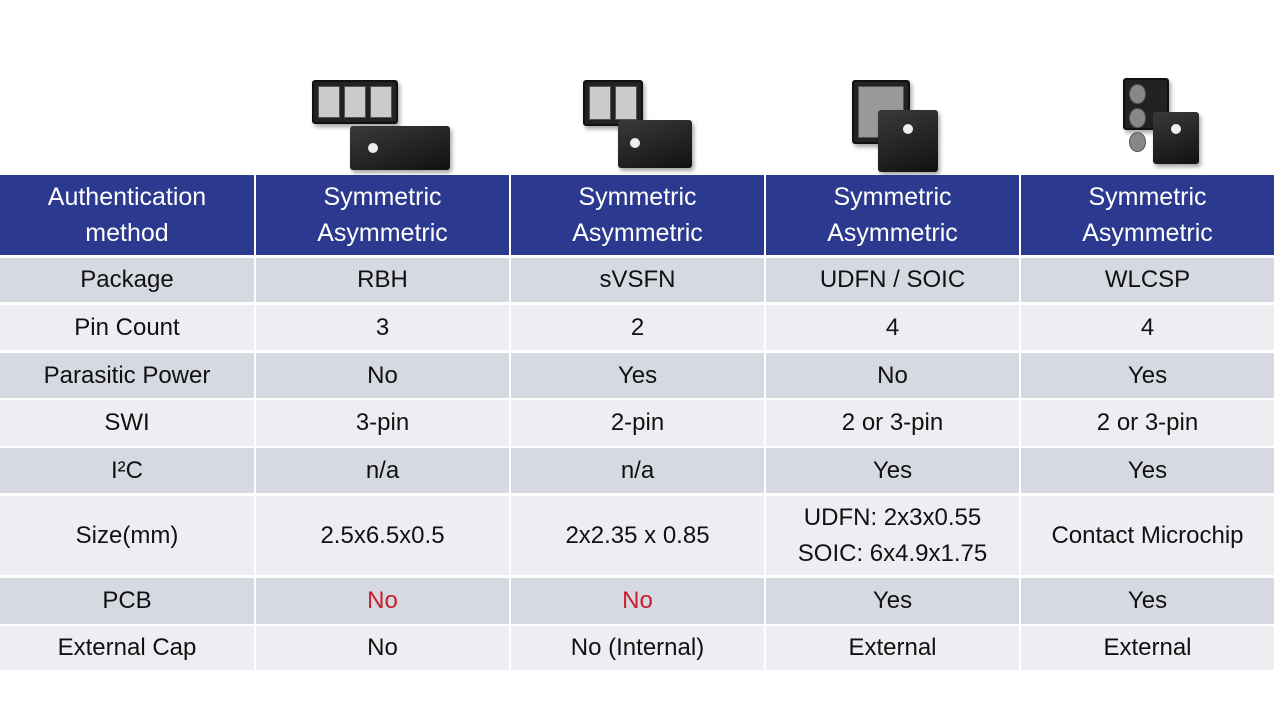 The height and width of the screenshot is (712, 1280). What do you see at coordinates (892, 517) in the screenshot?
I see `cell-text: UDFN: 2x3x0.55` at bounding box center [892, 517].